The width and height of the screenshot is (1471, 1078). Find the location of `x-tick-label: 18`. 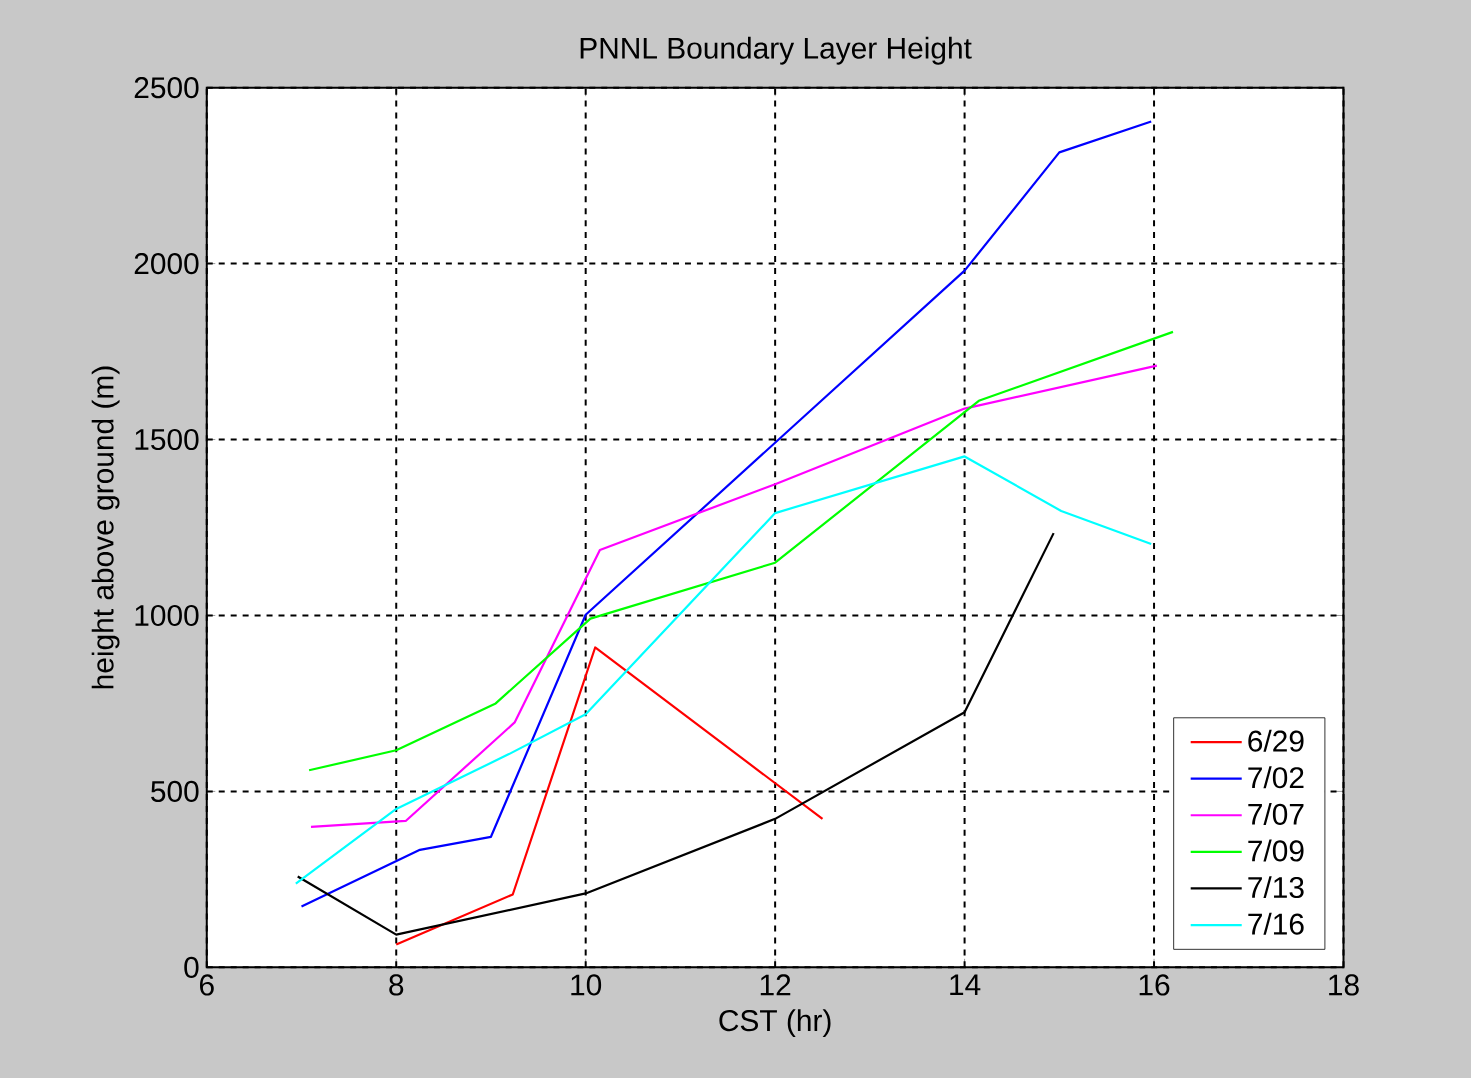

x-tick-label: 18 is located at coordinates (1344, 985).